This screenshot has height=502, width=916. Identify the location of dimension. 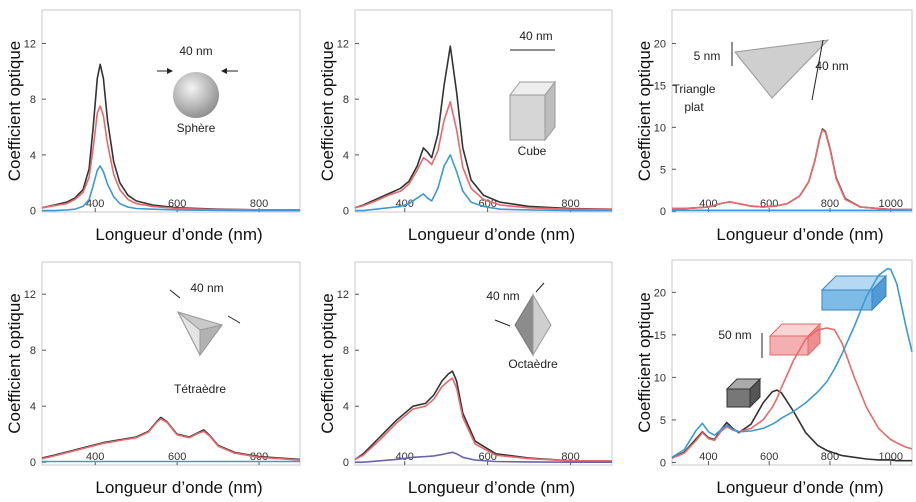
(817, 70).